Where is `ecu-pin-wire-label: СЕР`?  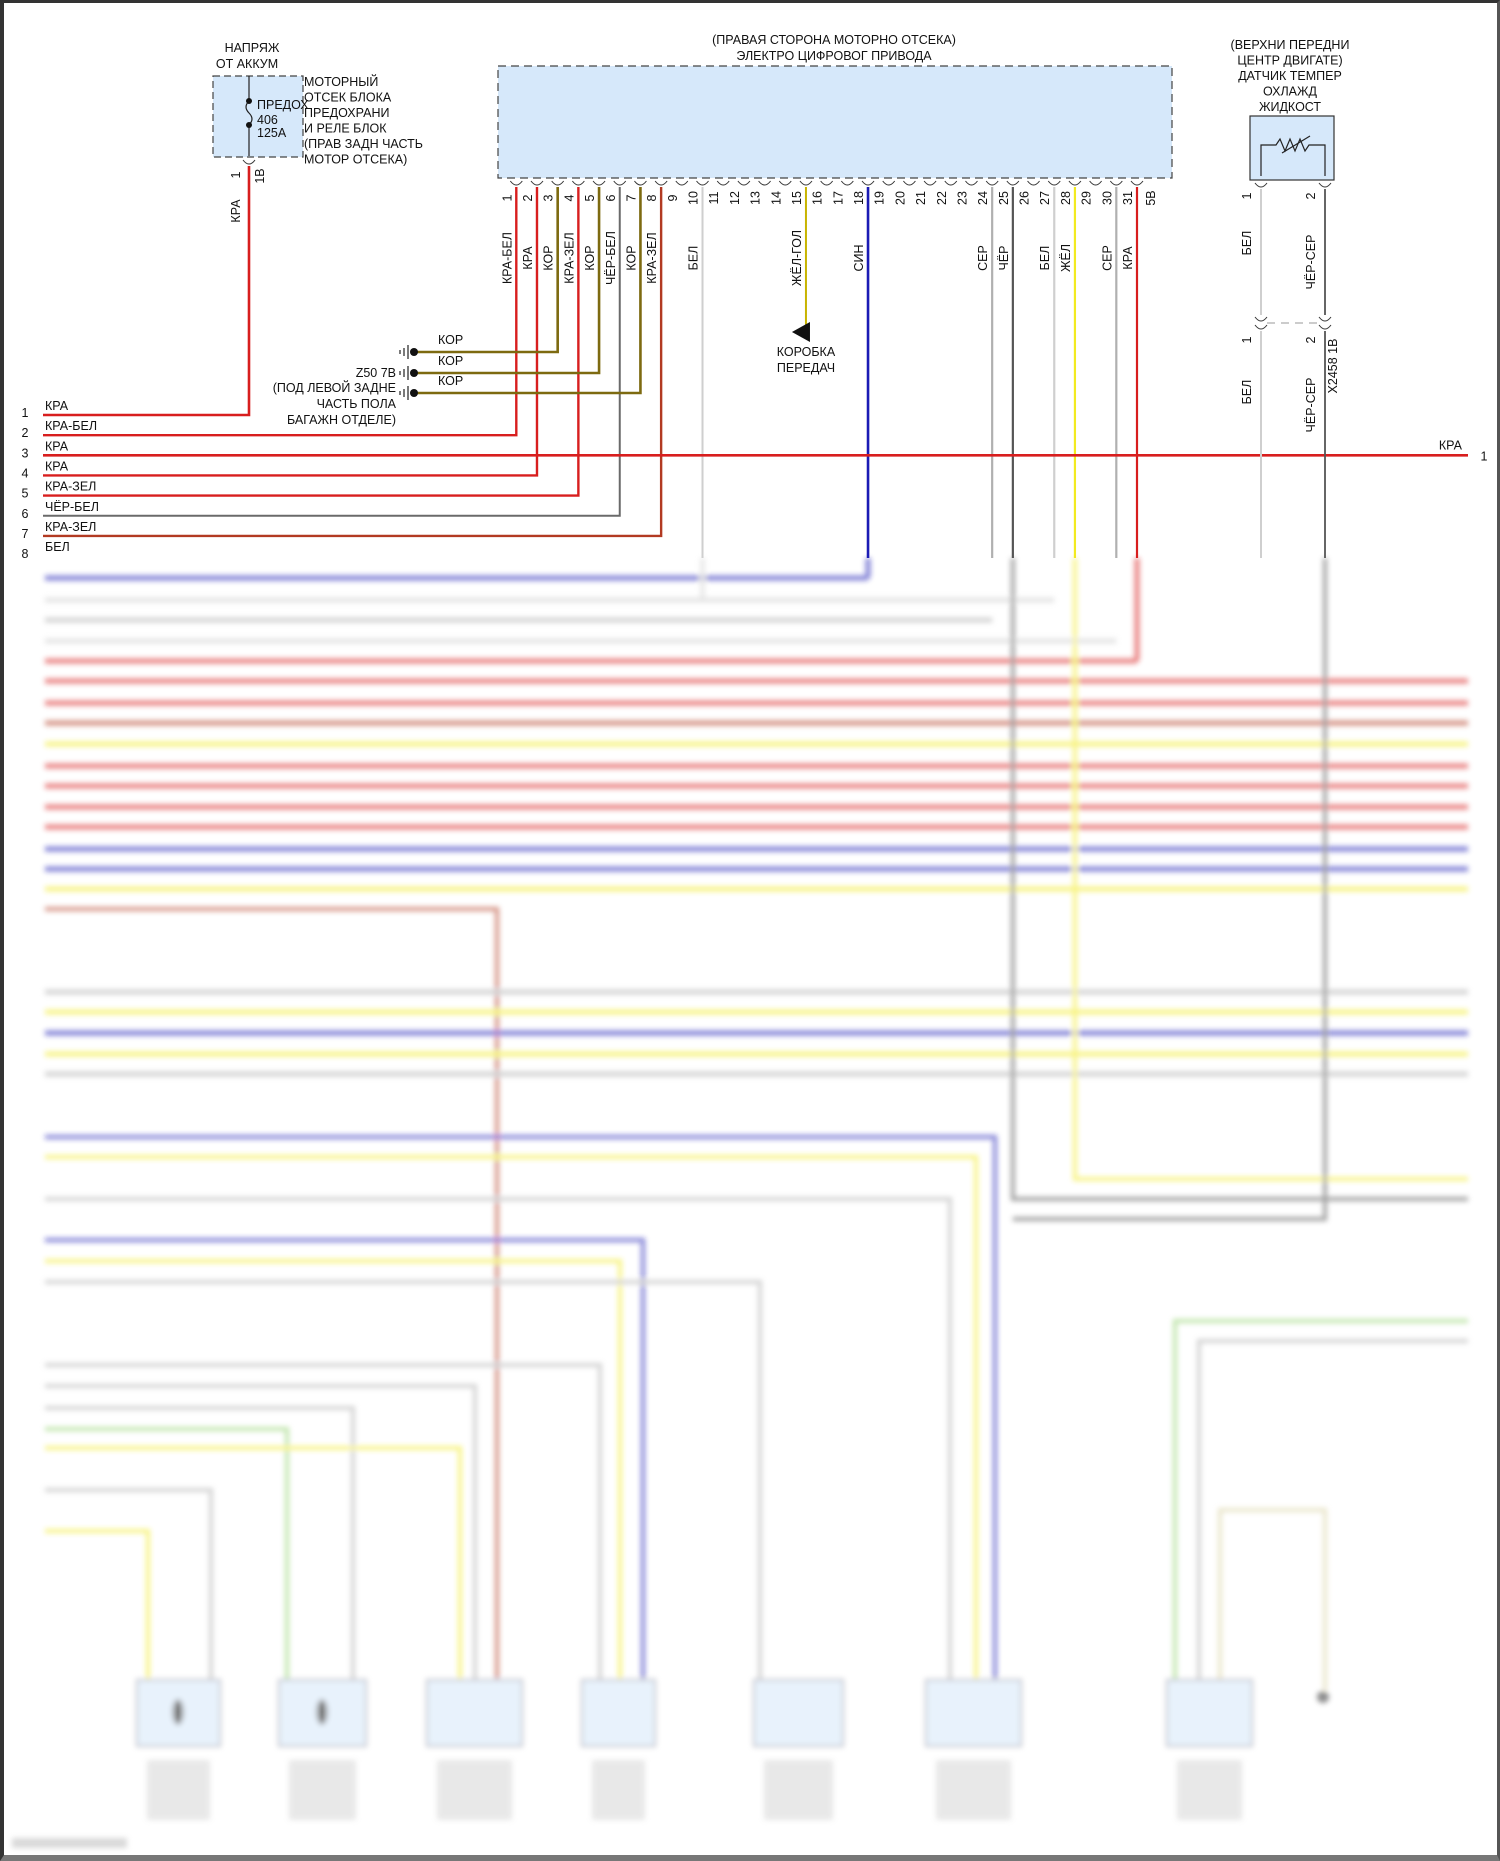
ecu-pin-wire-label: СЕР is located at coordinates (983, 258).